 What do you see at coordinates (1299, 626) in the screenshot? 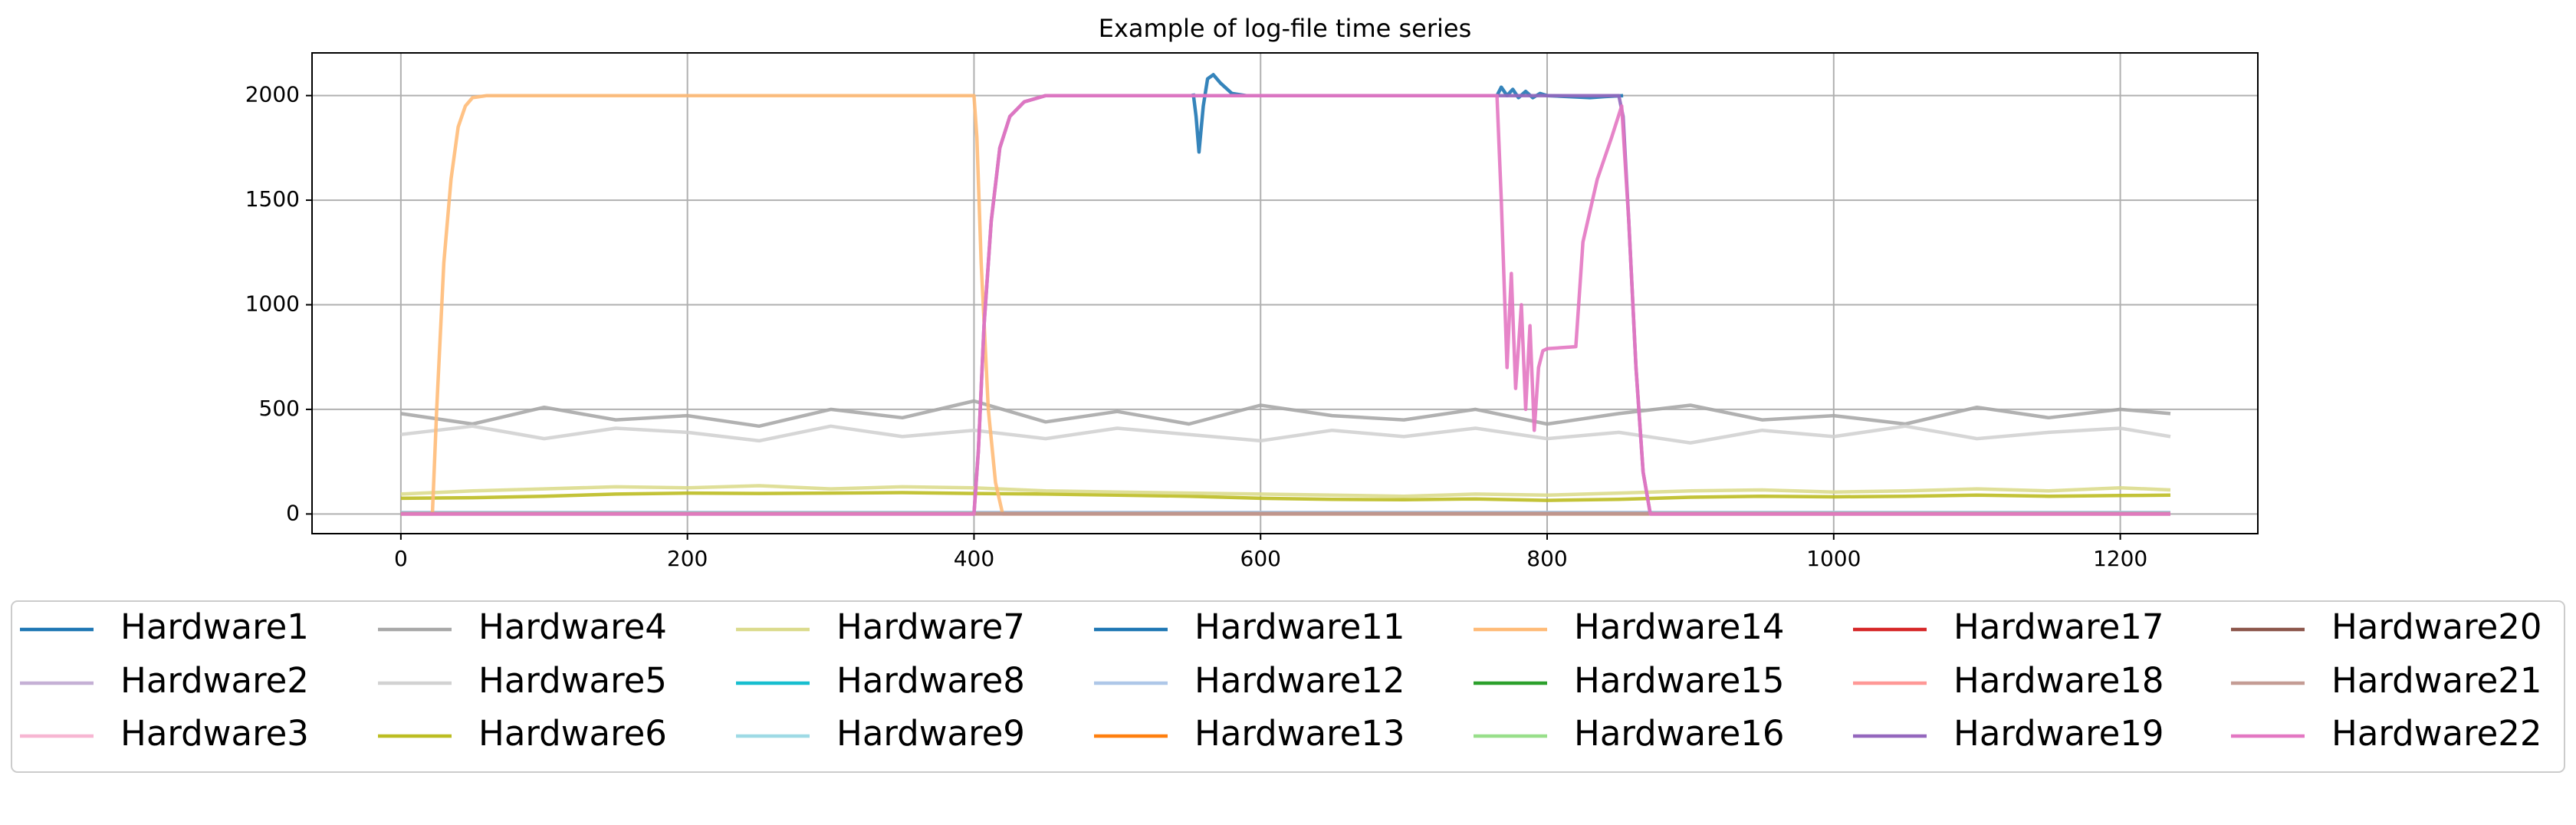
I see `legend-label: Hardware11` at bounding box center [1299, 626].